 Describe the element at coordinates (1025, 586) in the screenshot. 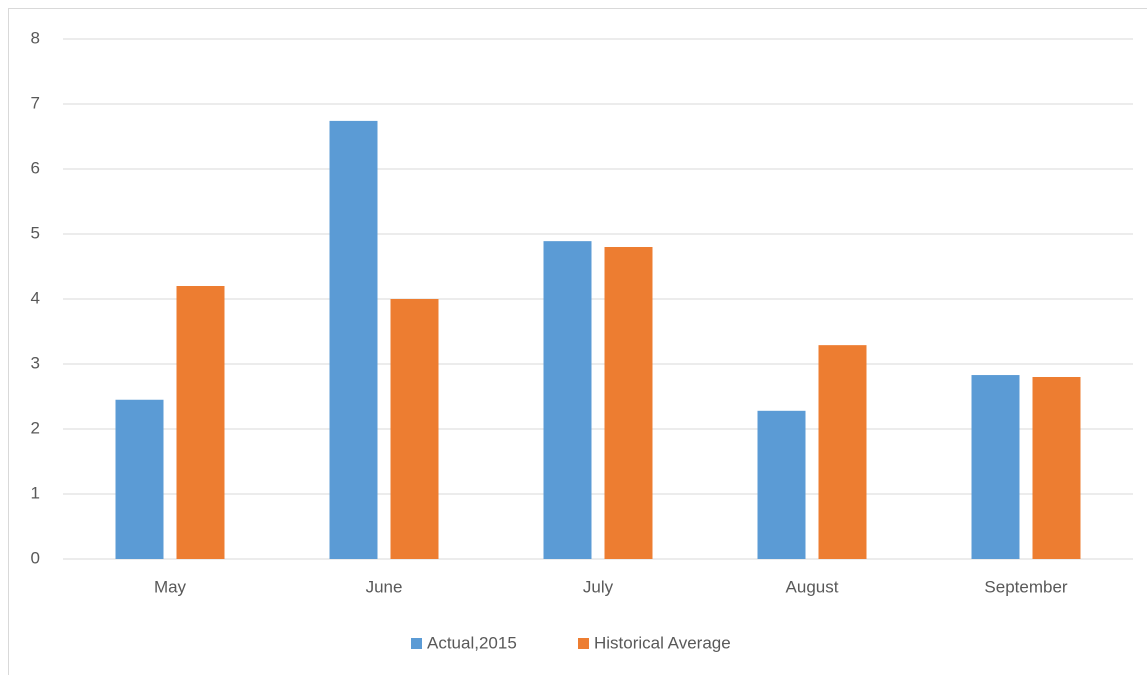

I see `x-tick-label: September` at that location.